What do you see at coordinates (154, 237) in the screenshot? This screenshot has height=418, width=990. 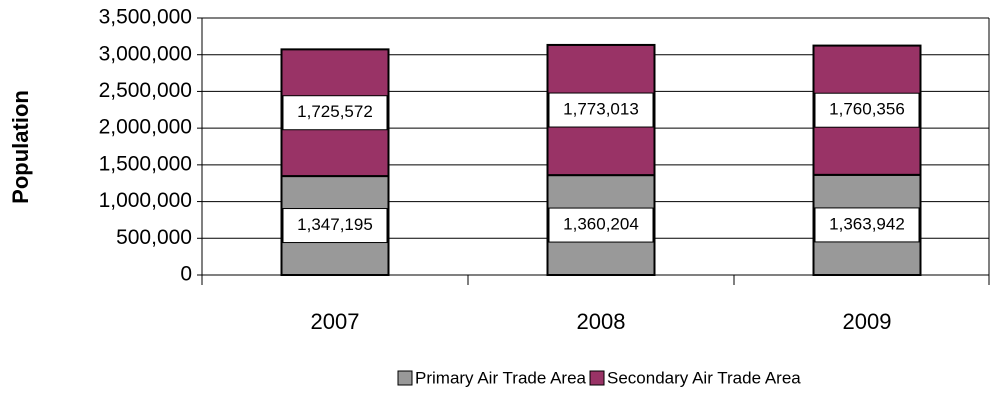 I see `y-tick-label: 500,000` at bounding box center [154, 237].